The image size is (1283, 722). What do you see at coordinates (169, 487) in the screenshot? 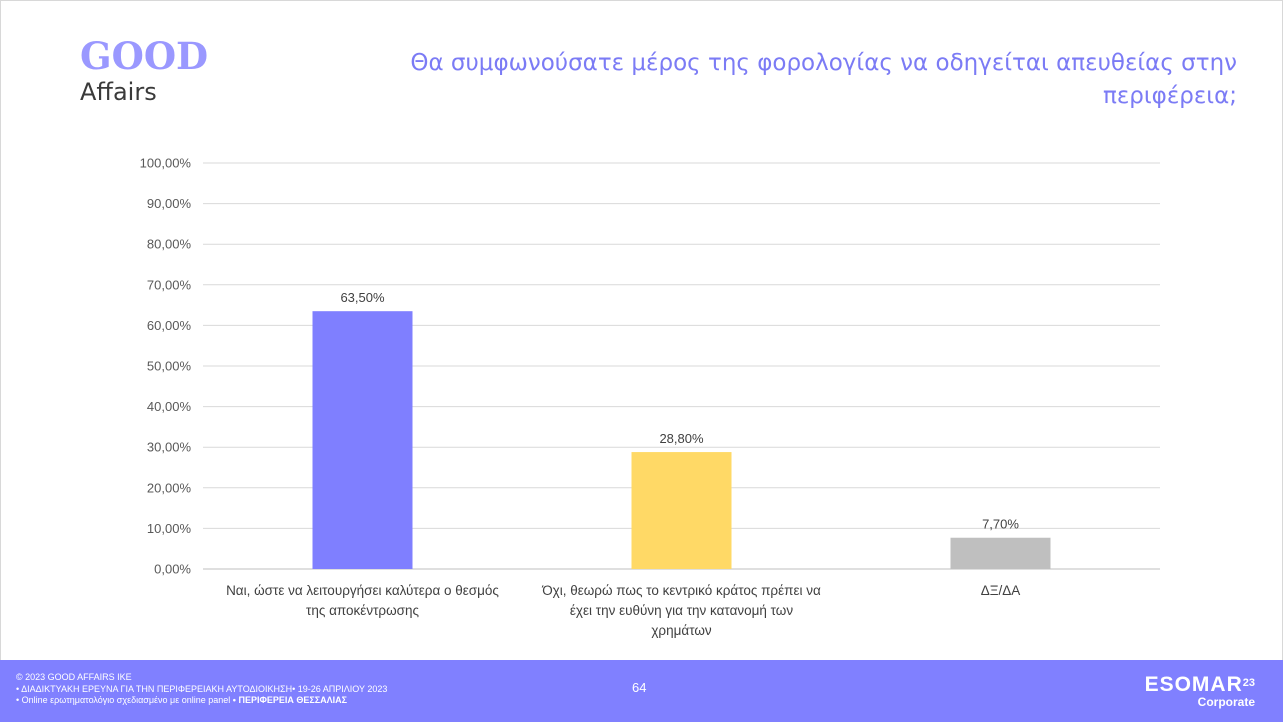
I see `y-tick-label: 20,00%` at bounding box center [169, 487].